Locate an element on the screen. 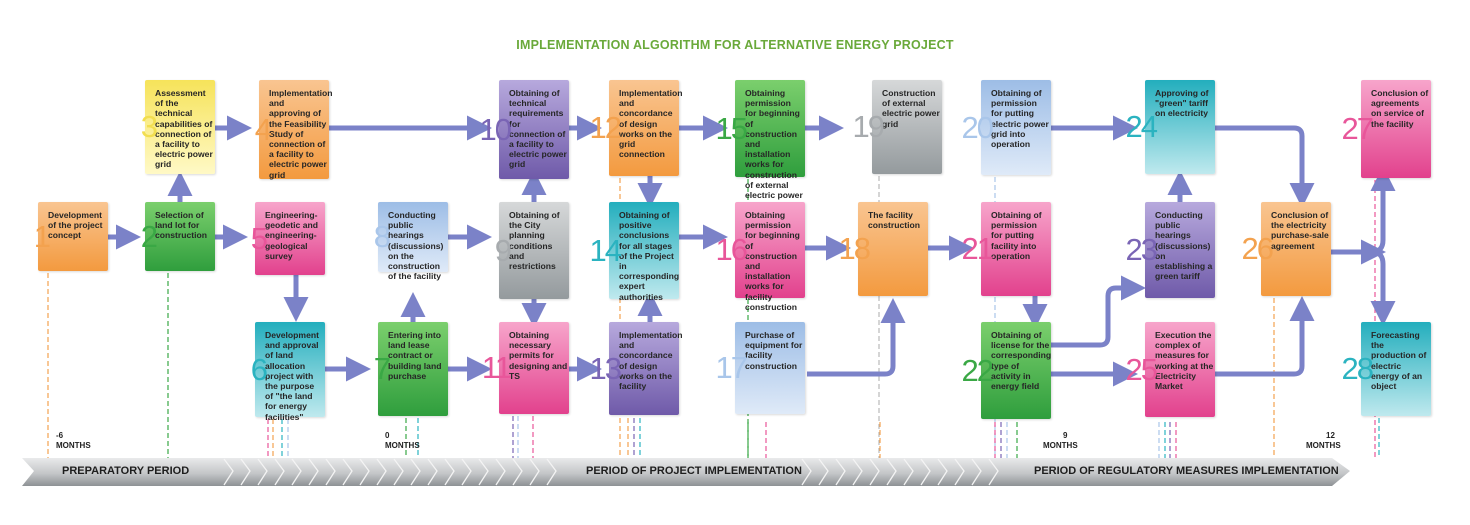 This screenshot has width=1470, height=525. step-box-1: Development of the project concept is located at coordinates (73, 236).